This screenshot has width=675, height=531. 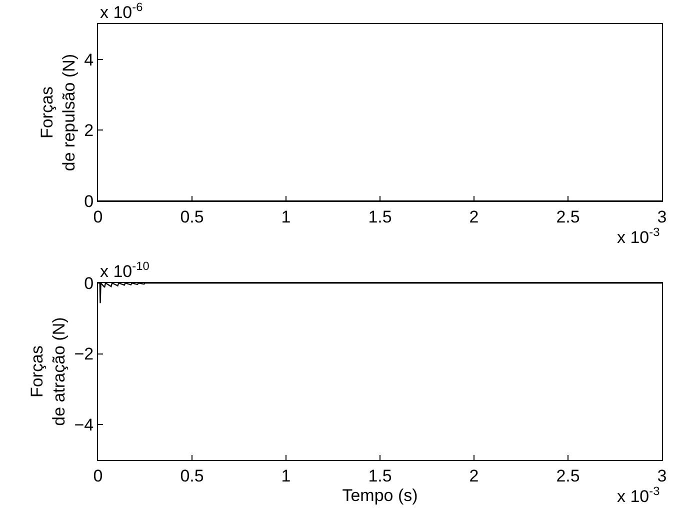 I want to click on y-tick-label: −2, so click(x=84, y=354).